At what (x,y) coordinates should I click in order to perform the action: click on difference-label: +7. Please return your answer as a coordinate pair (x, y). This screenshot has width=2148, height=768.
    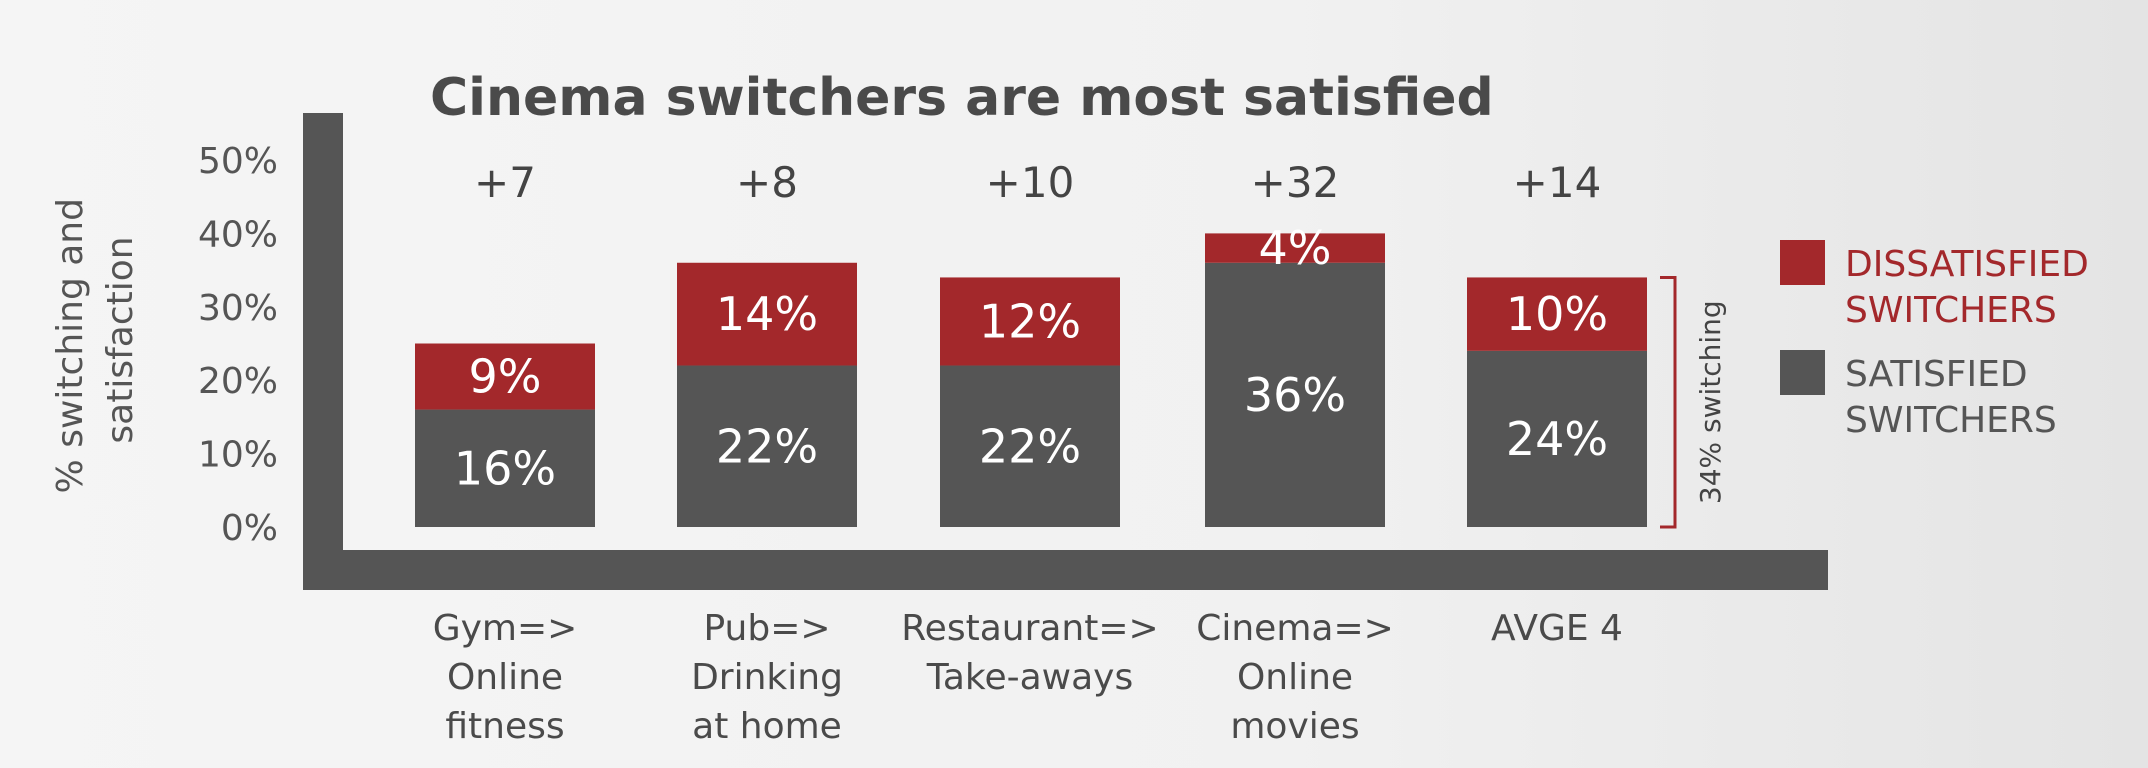
    Looking at the image, I should click on (505, 182).